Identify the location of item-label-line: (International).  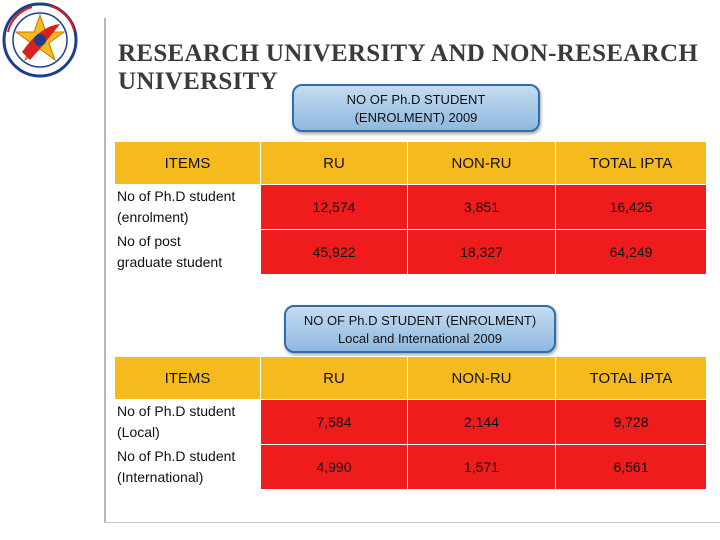
(160, 477).